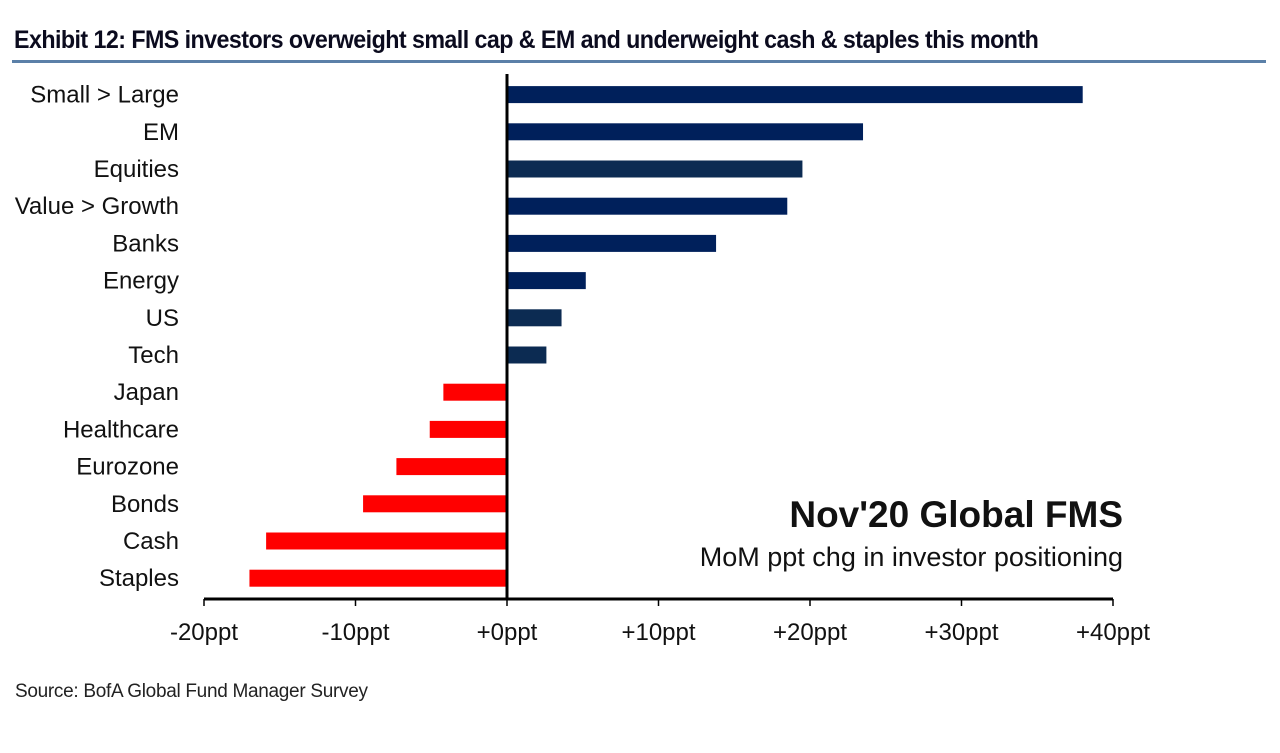 The image size is (1280, 753). Describe the element at coordinates (507, 632) in the screenshot. I see `x-tick-label: +0ppt` at that location.